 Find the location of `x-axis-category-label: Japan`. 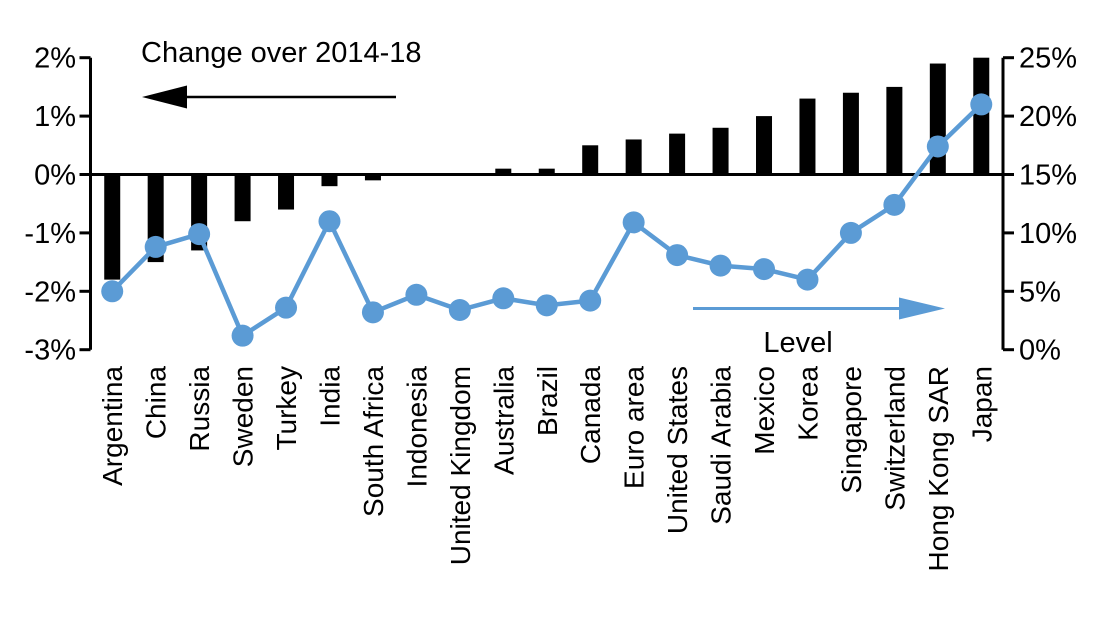

x-axis-category-label: Japan is located at coordinates (981, 404).